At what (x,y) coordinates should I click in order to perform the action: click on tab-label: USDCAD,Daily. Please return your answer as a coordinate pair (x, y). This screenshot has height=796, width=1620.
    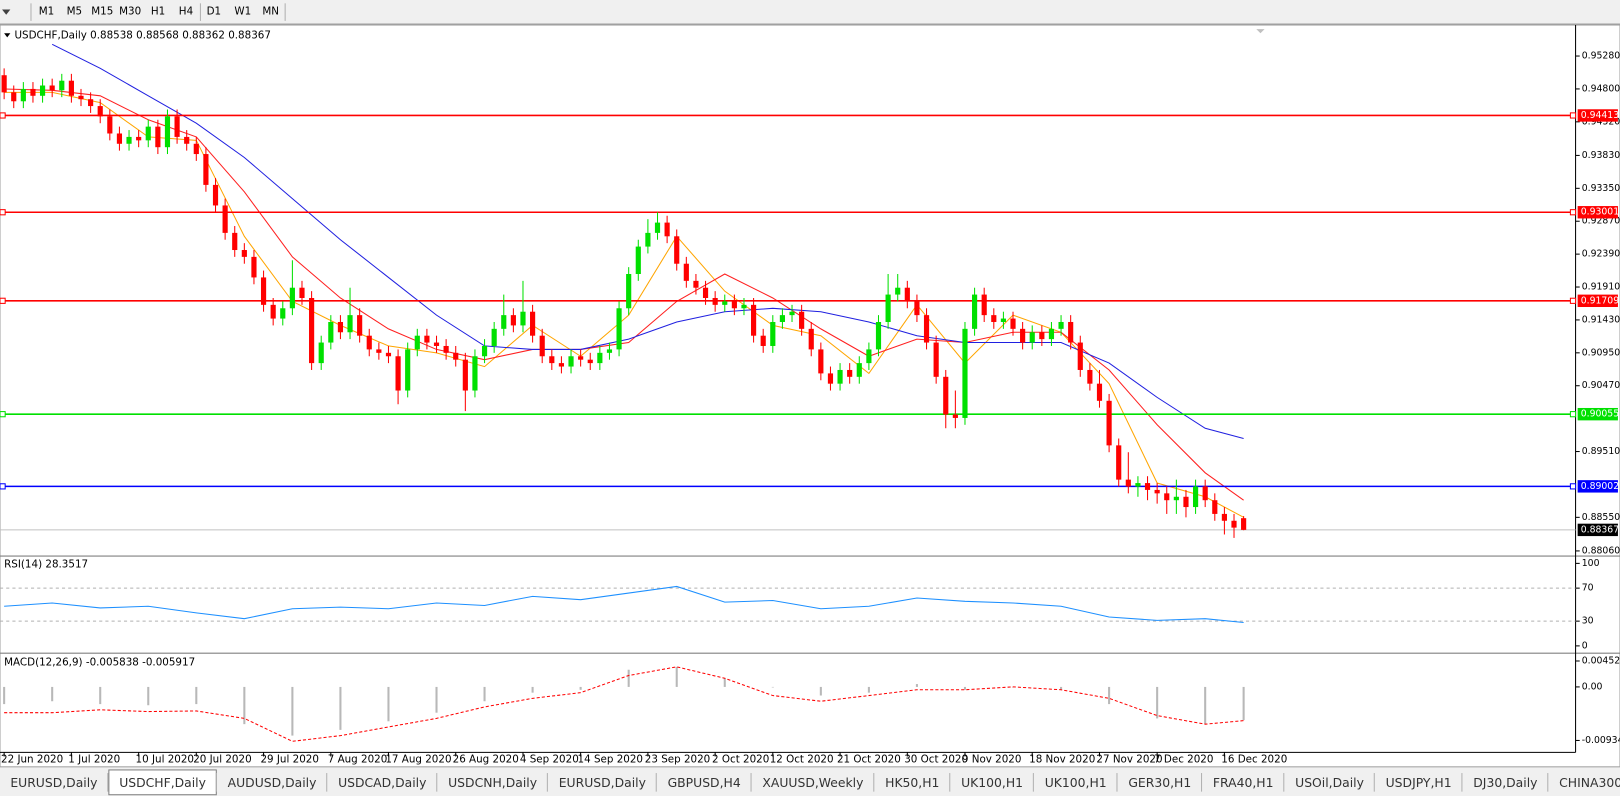
    Looking at the image, I should click on (382, 782).